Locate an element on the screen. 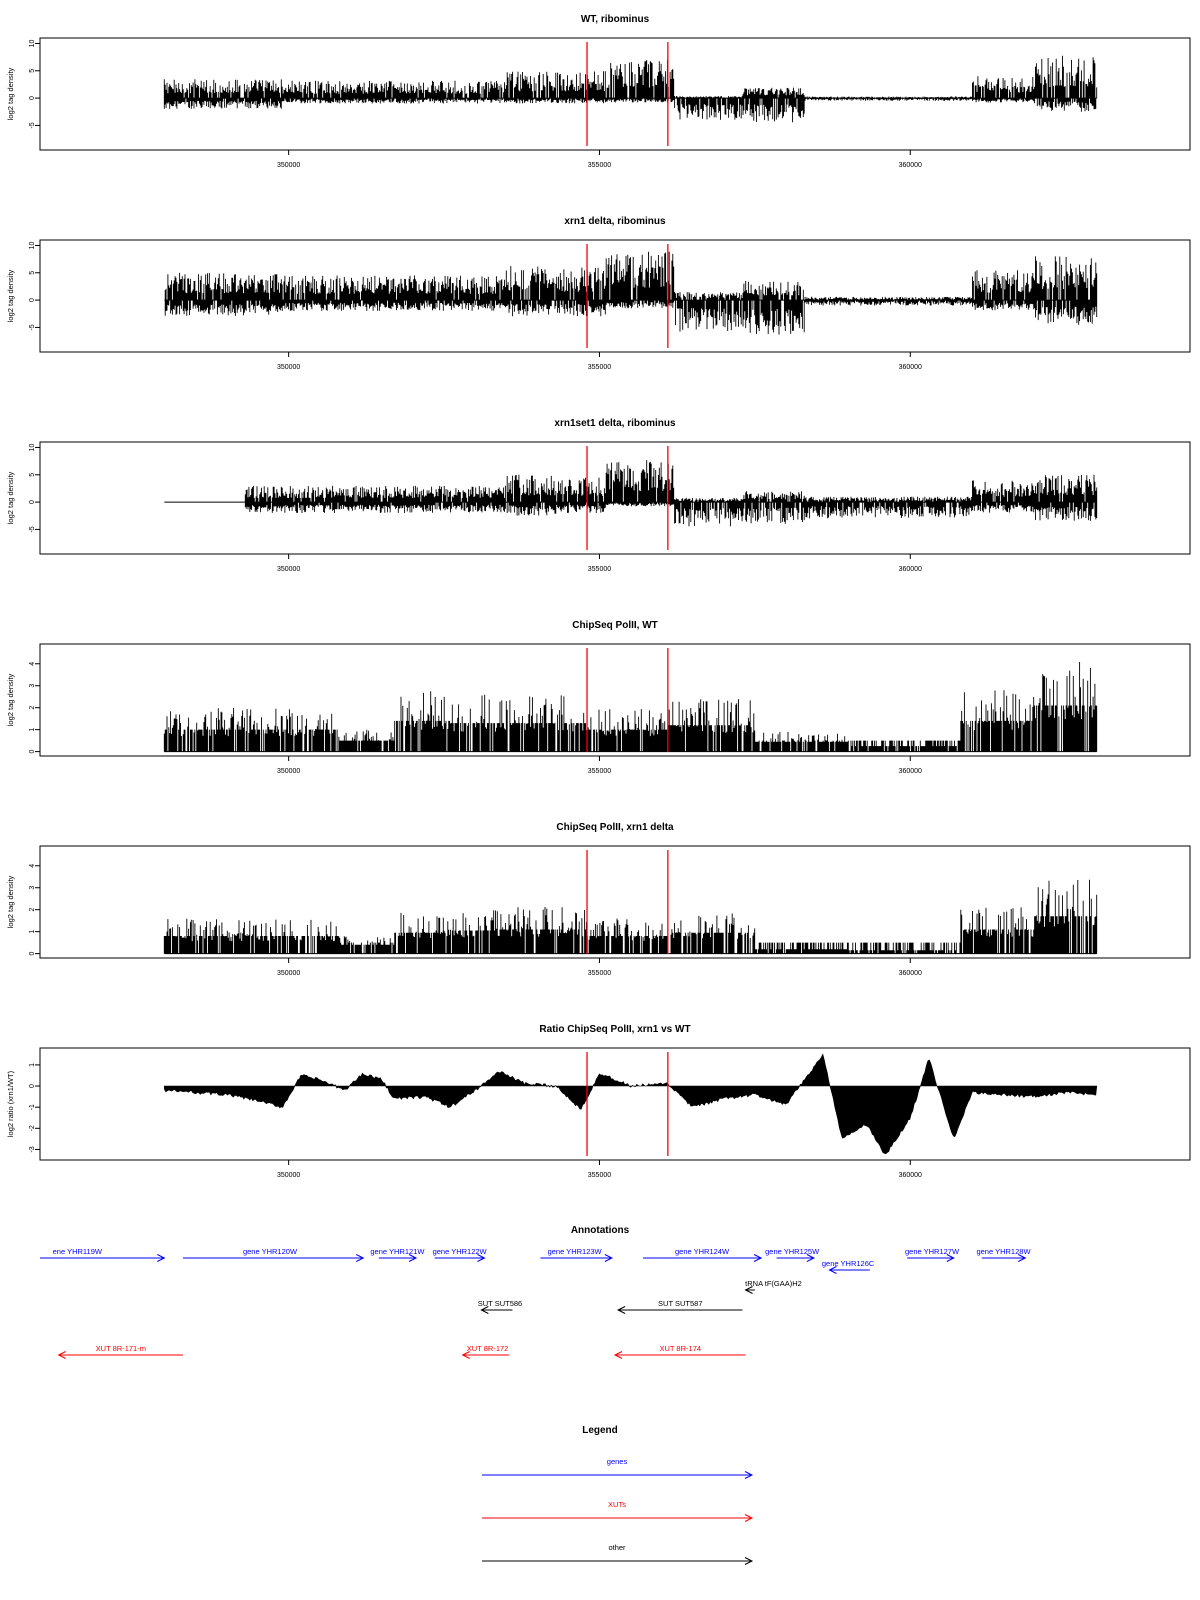  annotation-item: SUT SUT586 is located at coordinates (500, 1306).